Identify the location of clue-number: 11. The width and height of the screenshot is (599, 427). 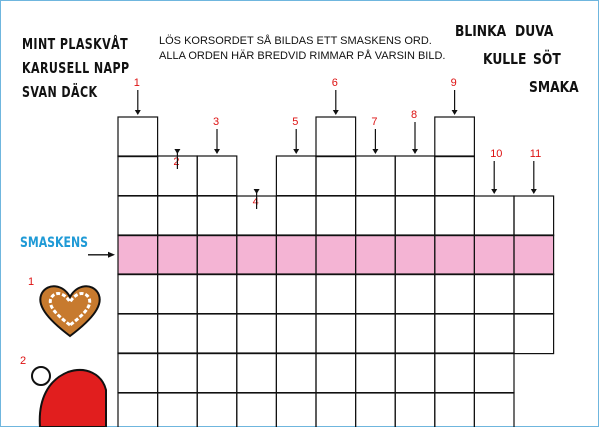
(535, 154).